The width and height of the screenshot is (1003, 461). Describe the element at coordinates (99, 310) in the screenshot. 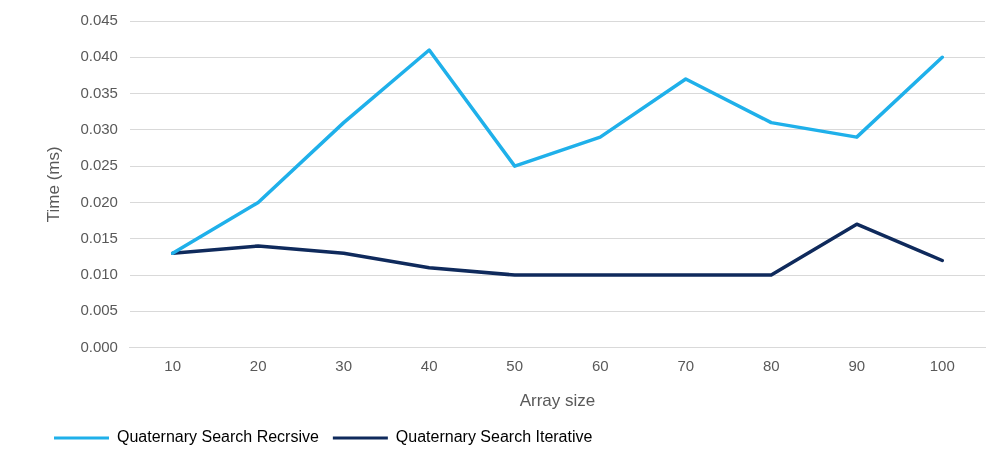

I see `y-tick-label: 0.005` at that location.